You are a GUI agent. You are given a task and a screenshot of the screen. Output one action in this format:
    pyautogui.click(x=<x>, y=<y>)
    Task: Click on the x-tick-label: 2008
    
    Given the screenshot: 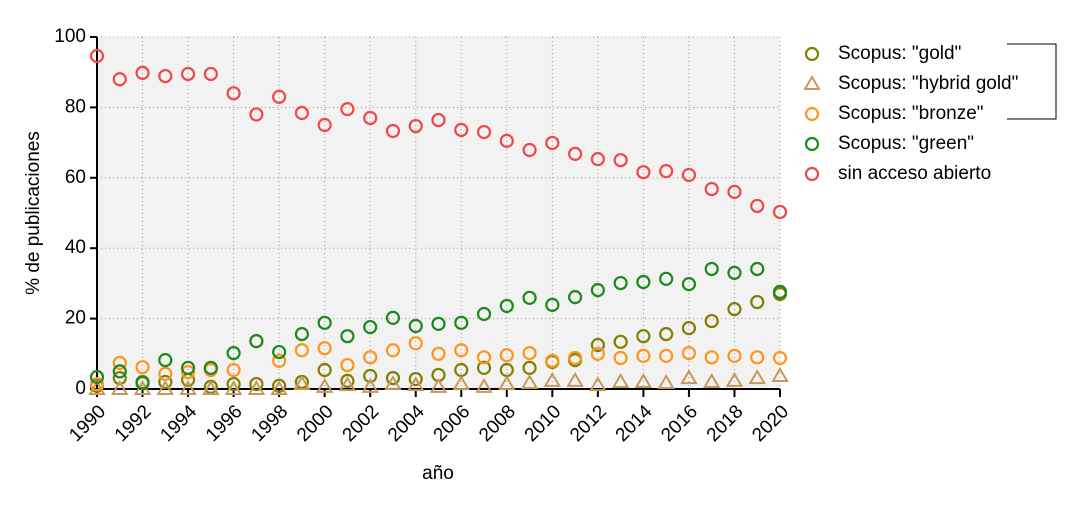 What is the action you would take?
    pyautogui.click(x=497, y=423)
    